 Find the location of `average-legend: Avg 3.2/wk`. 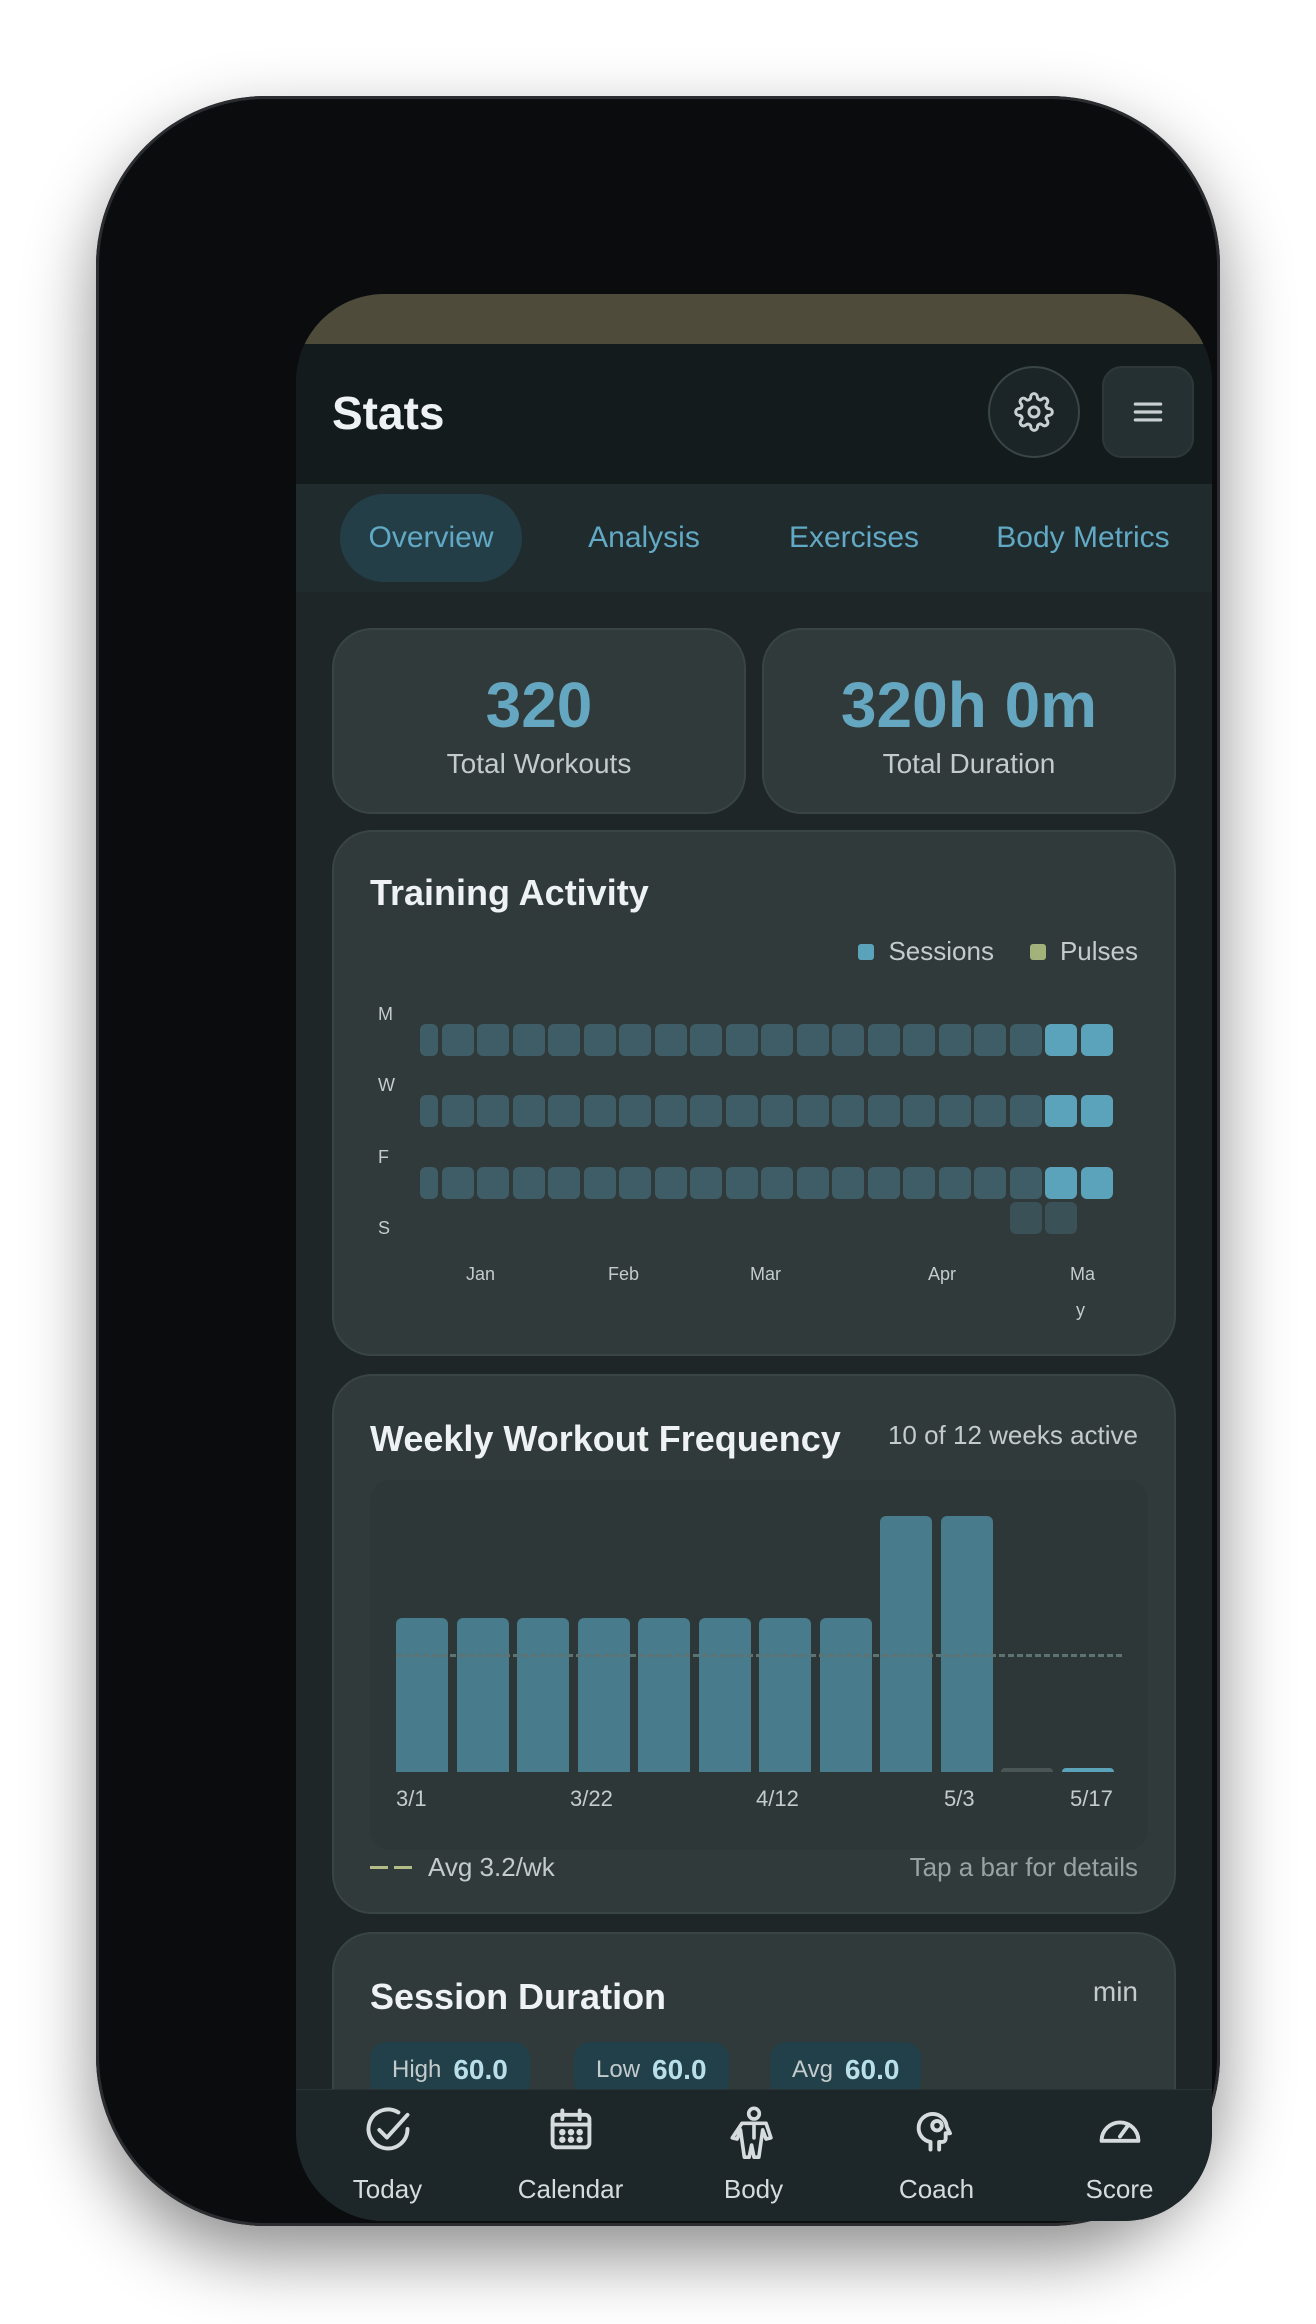

average-legend: Avg 3.2/wk is located at coordinates (462, 1867).